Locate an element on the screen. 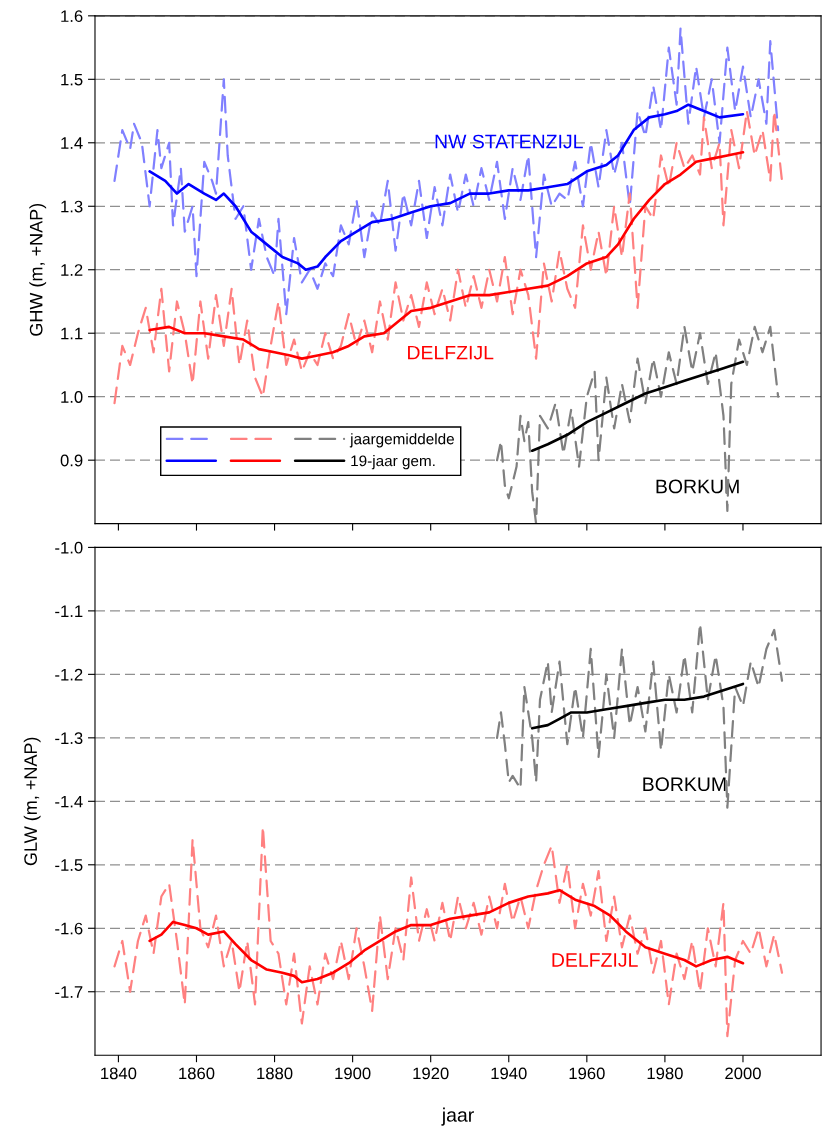 This screenshot has height=1131, width=826. y-tick-label: 0.9 is located at coordinates (71, 460).